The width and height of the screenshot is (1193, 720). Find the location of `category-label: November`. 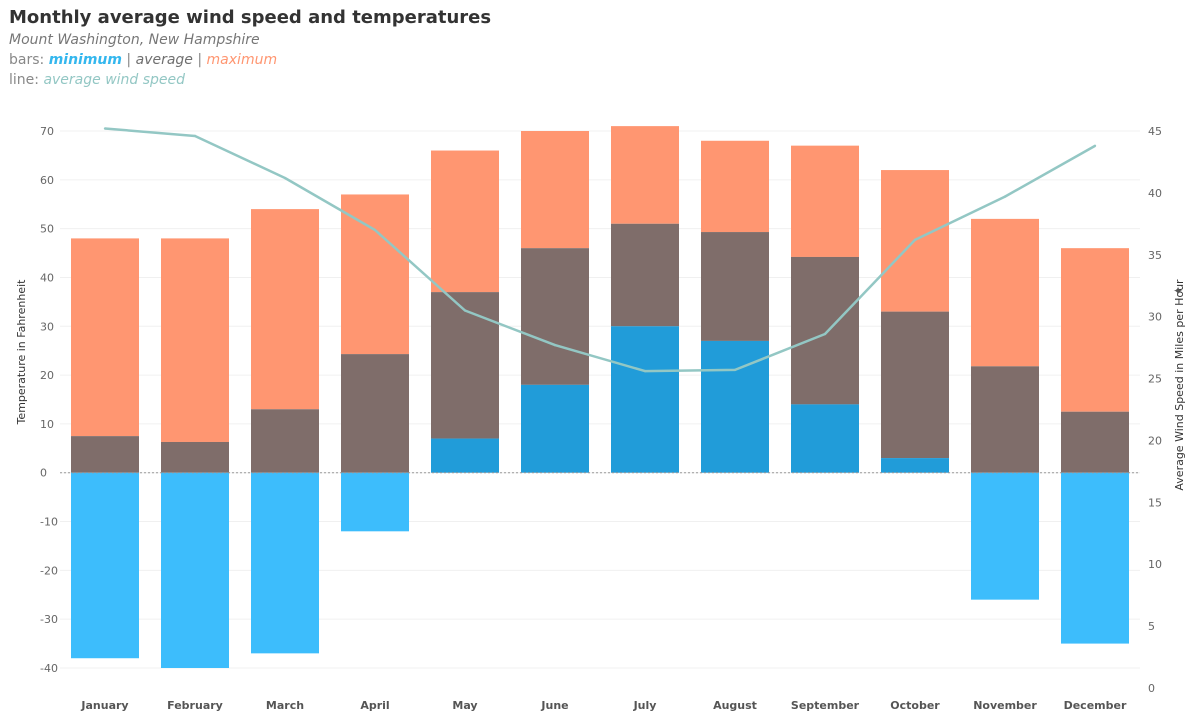

category-label: November is located at coordinates (1005, 705).